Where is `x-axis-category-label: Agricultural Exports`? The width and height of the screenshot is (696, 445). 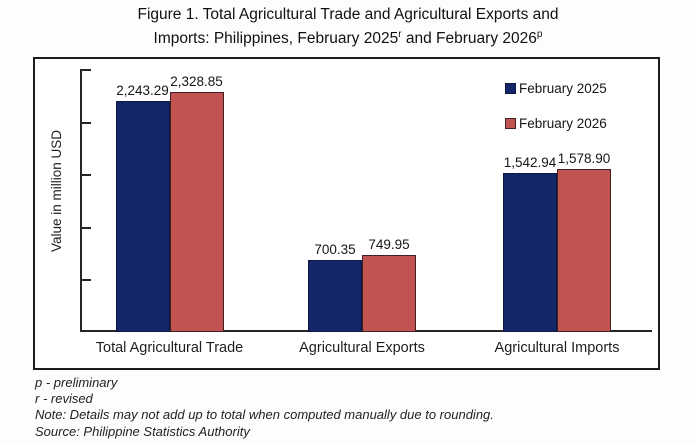
x-axis-category-label: Agricultural Exports is located at coordinates (362, 348).